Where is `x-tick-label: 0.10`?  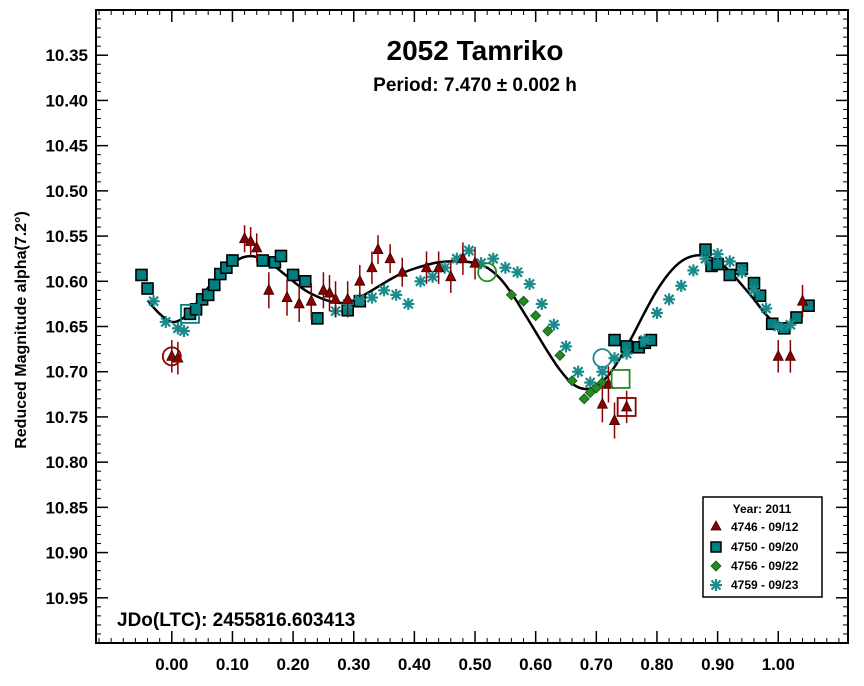 x-tick-label: 0.10 is located at coordinates (232, 664).